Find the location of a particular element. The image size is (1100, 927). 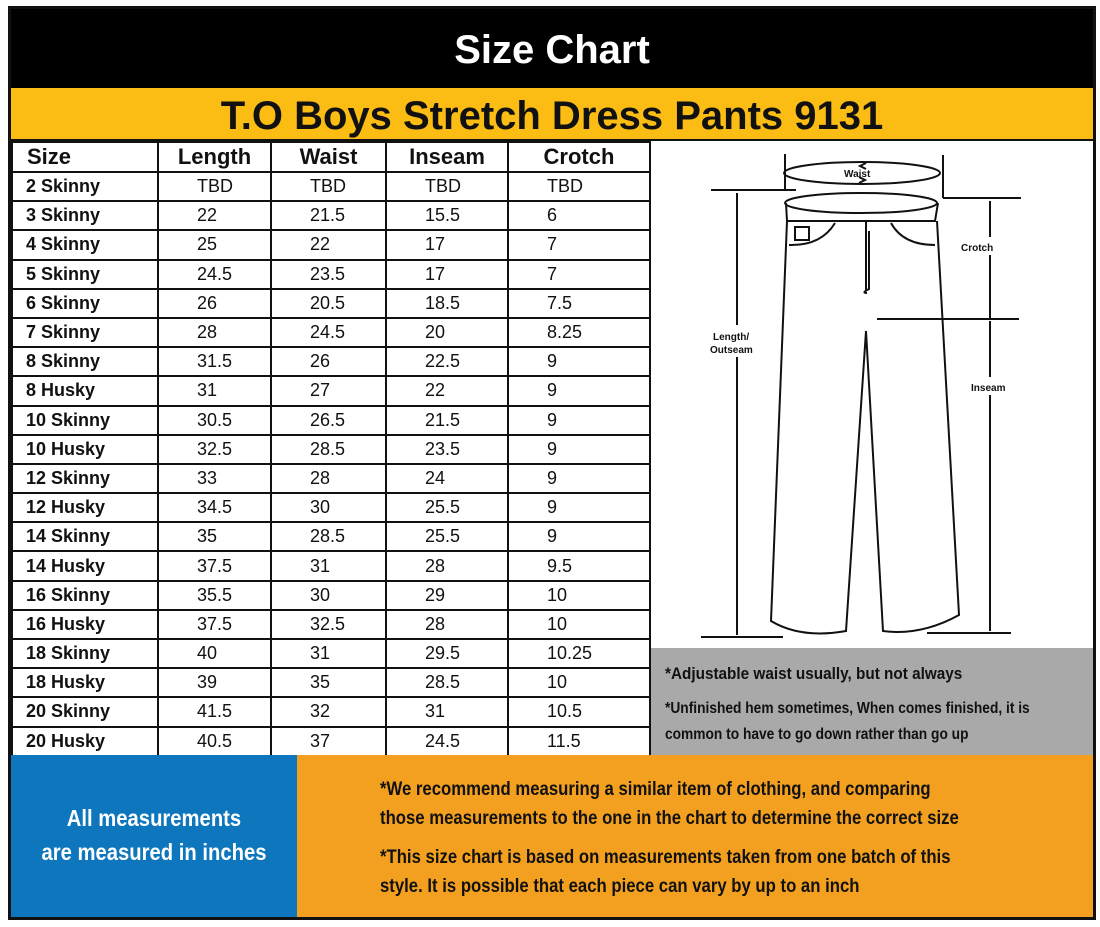

units-box: All measurements are measured in inches is located at coordinates (154, 836).